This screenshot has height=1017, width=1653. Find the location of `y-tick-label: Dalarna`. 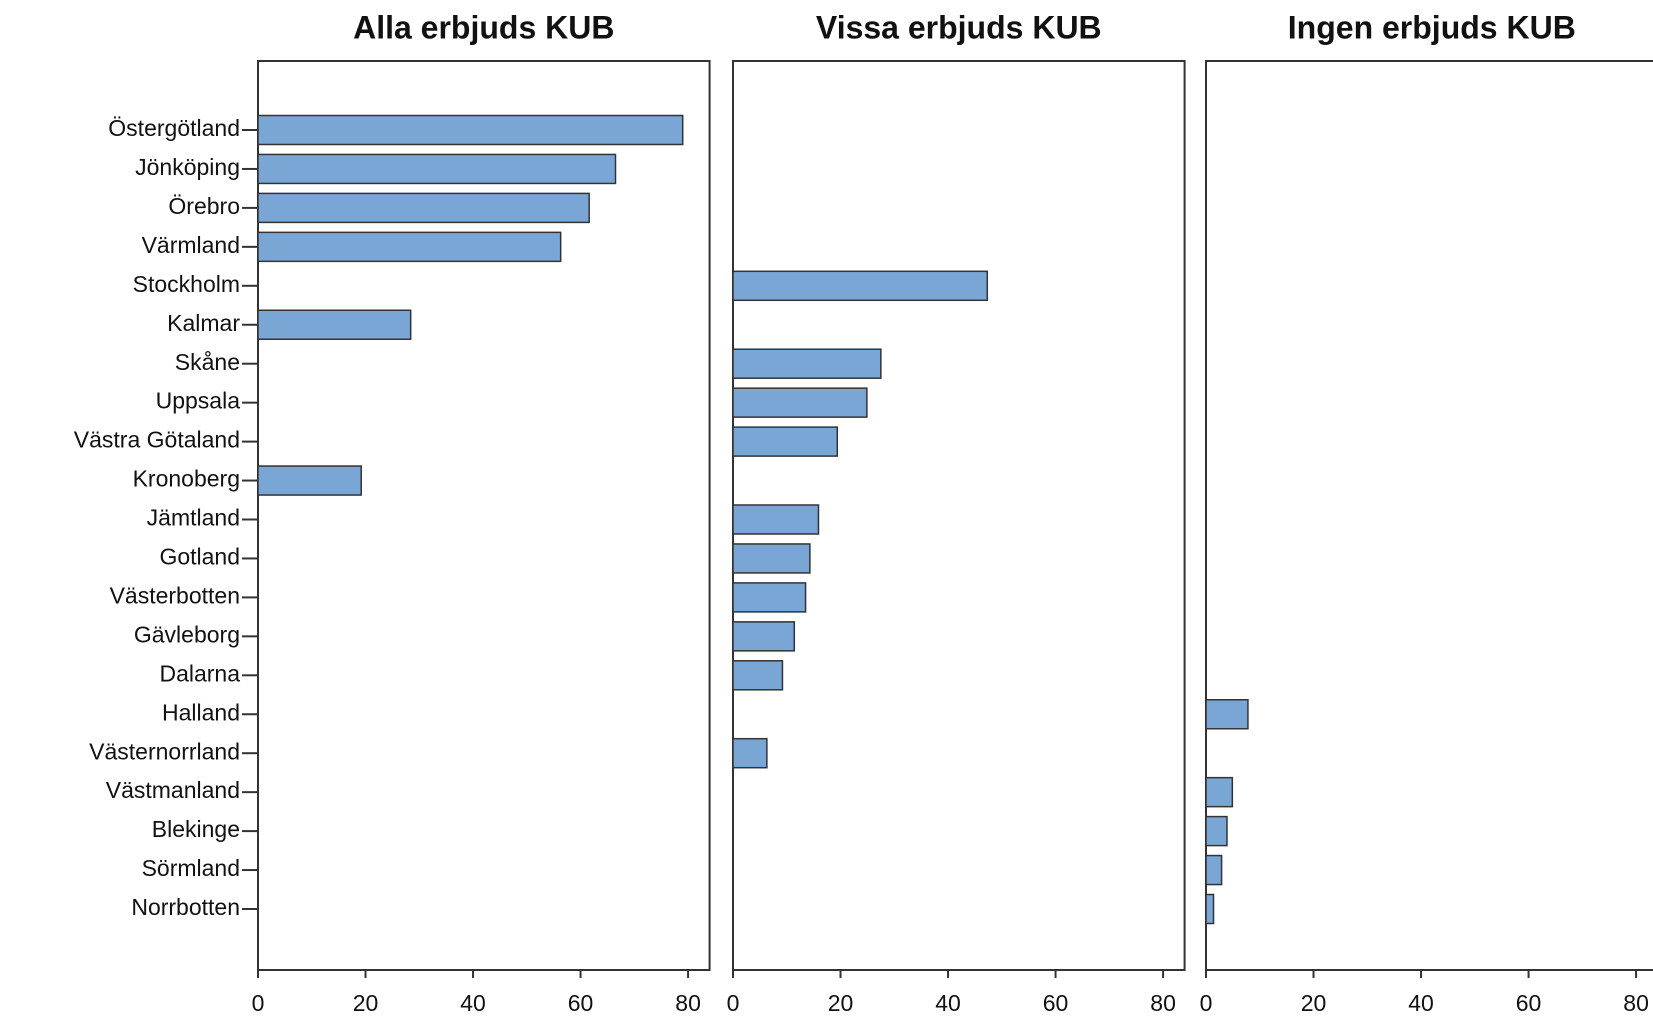

y-tick-label: Dalarna is located at coordinates (199, 673).